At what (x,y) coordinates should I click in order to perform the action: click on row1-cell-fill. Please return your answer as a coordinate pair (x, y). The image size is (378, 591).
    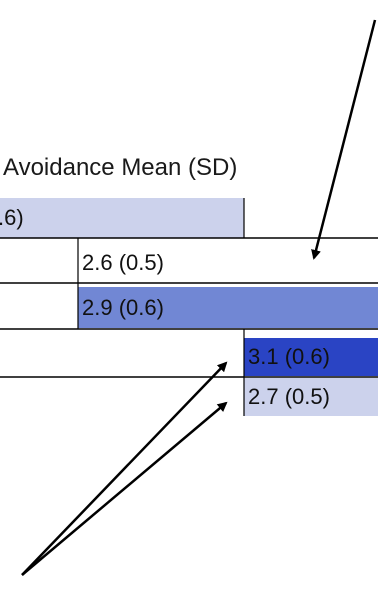
    Looking at the image, I should click on (122, 218).